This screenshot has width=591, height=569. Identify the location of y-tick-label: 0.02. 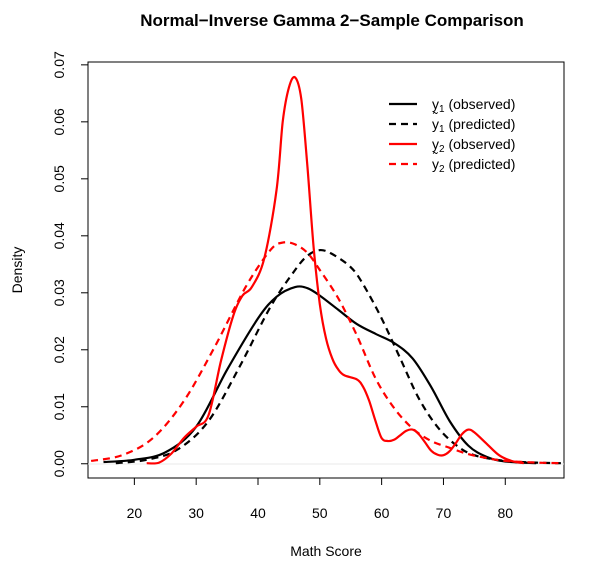
(59, 349).